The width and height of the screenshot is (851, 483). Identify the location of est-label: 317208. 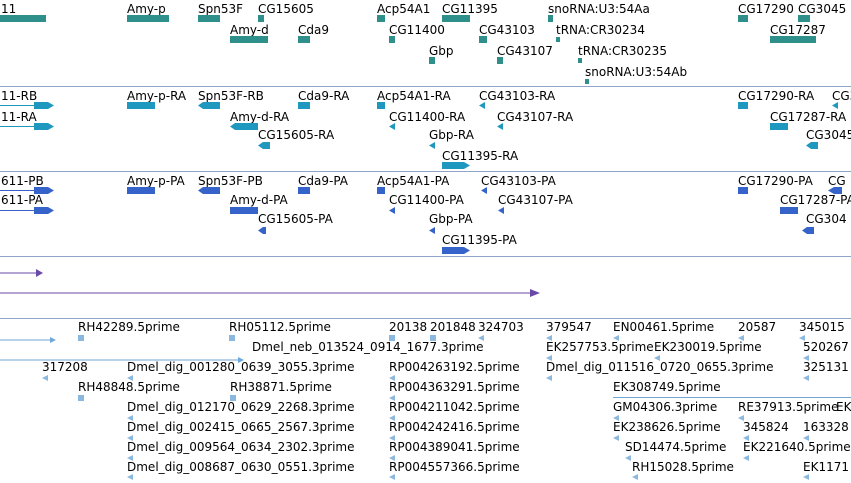
(65, 367).